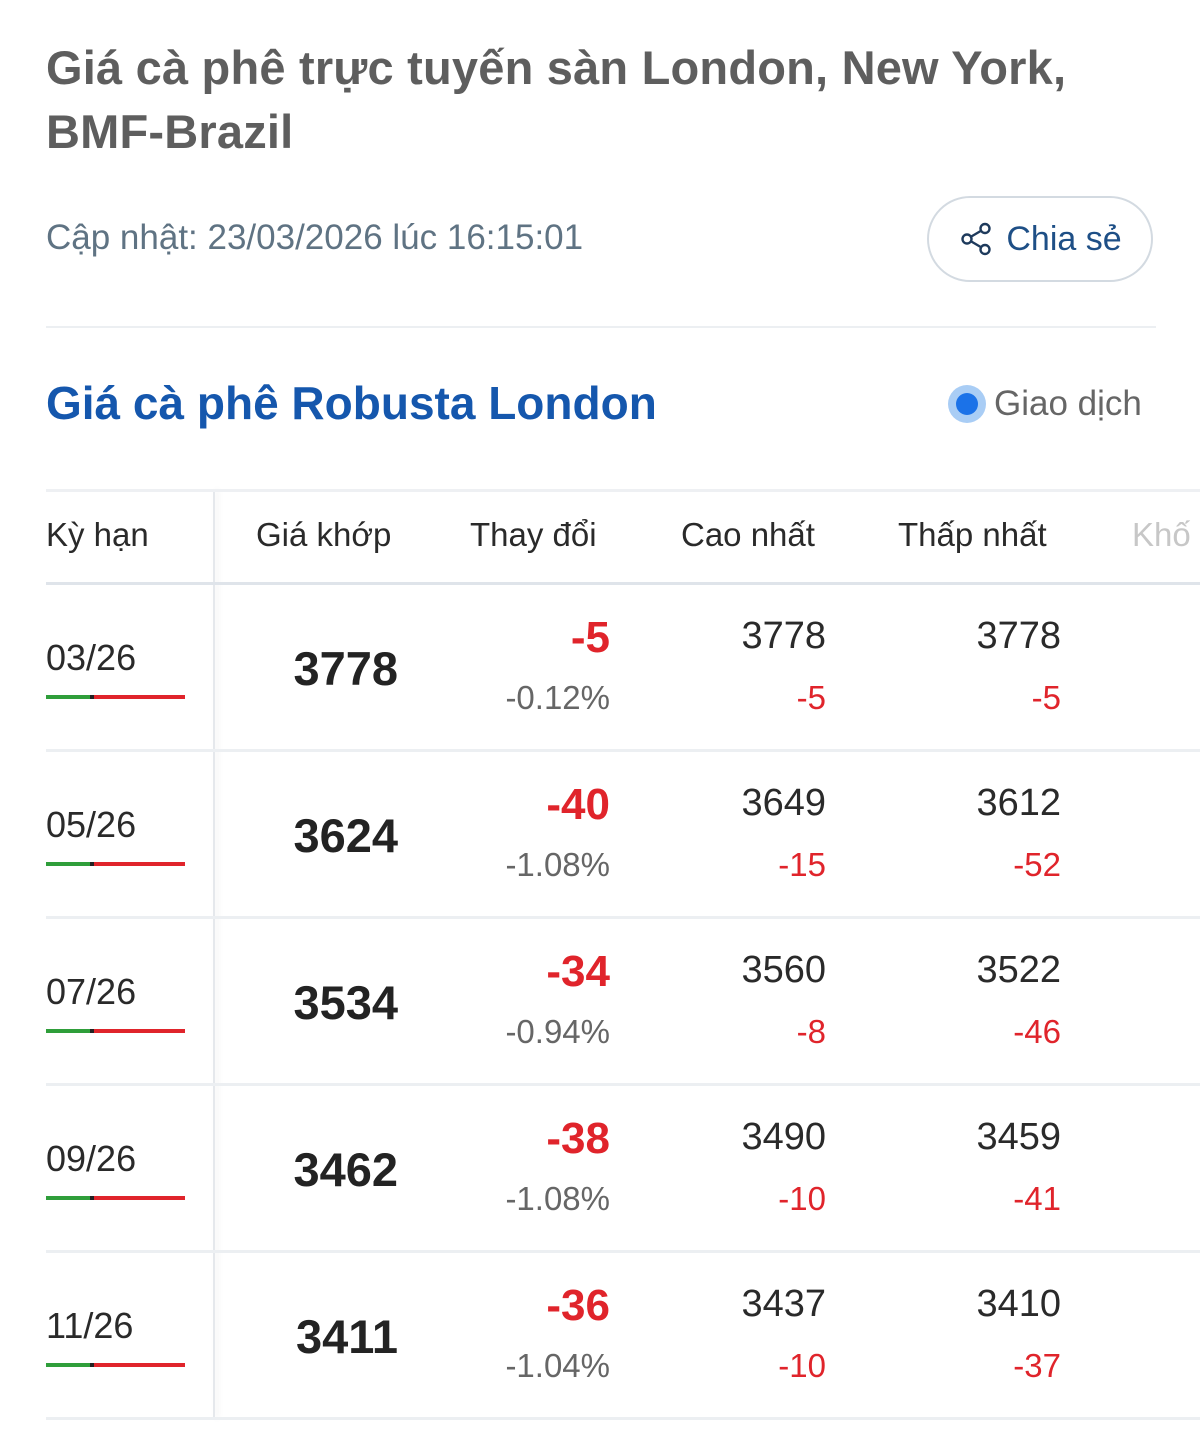 The height and width of the screenshot is (1436, 1200). I want to click on table-row: 11/26 3411 -36 -1.04% 3437 -10 3410 -37, so click(623, 1336).